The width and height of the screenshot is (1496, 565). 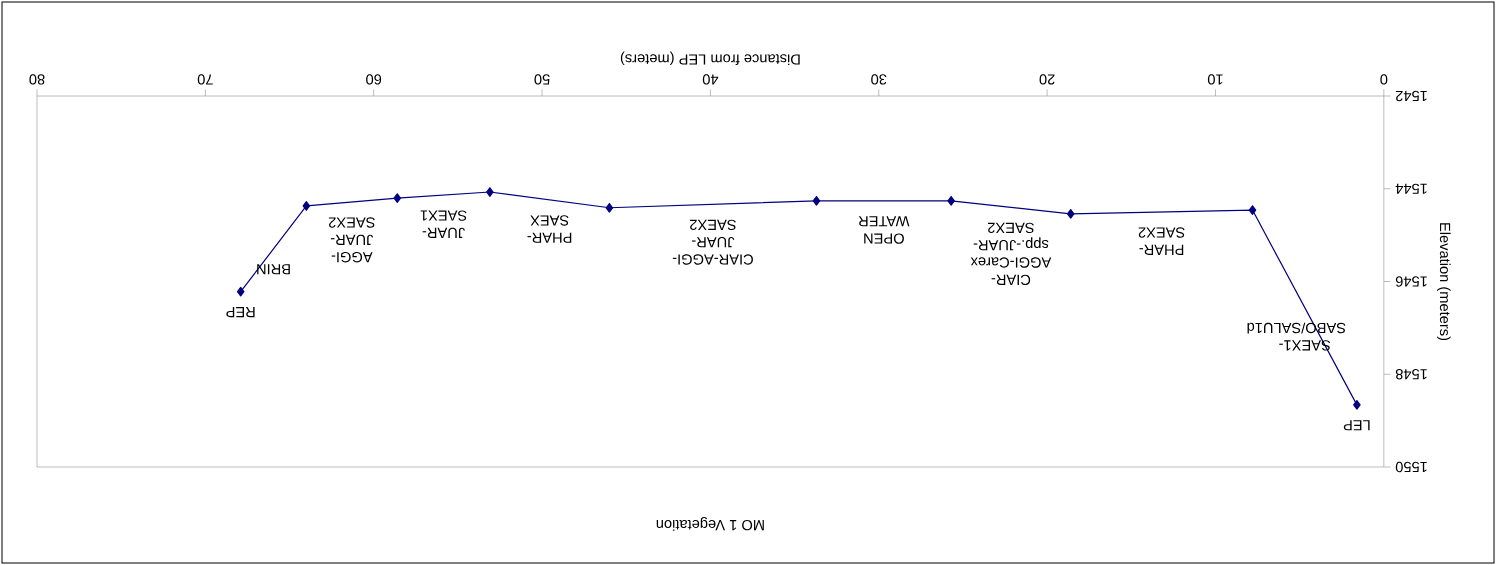 I want to click on annotation: CIAR-AGGI-JUAR-SAEX2, so click(x=712, y=242).